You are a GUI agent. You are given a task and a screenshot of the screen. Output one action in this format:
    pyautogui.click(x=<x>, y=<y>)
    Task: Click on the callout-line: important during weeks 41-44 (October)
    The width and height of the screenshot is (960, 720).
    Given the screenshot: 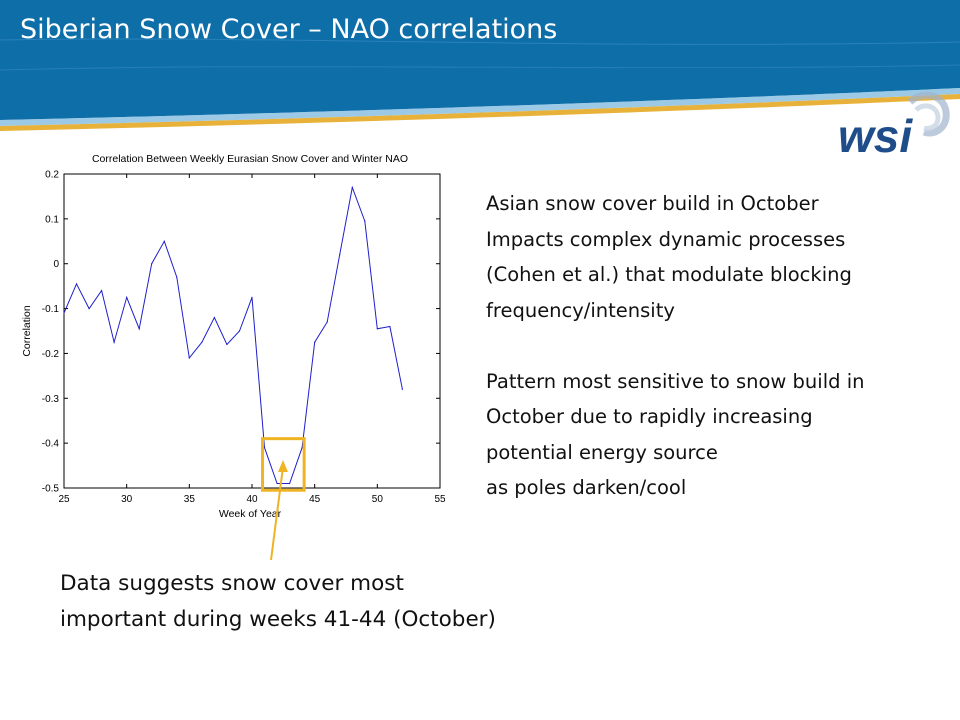 What is the action you would take?
    pyautogui.click(x=278, y=619)
    